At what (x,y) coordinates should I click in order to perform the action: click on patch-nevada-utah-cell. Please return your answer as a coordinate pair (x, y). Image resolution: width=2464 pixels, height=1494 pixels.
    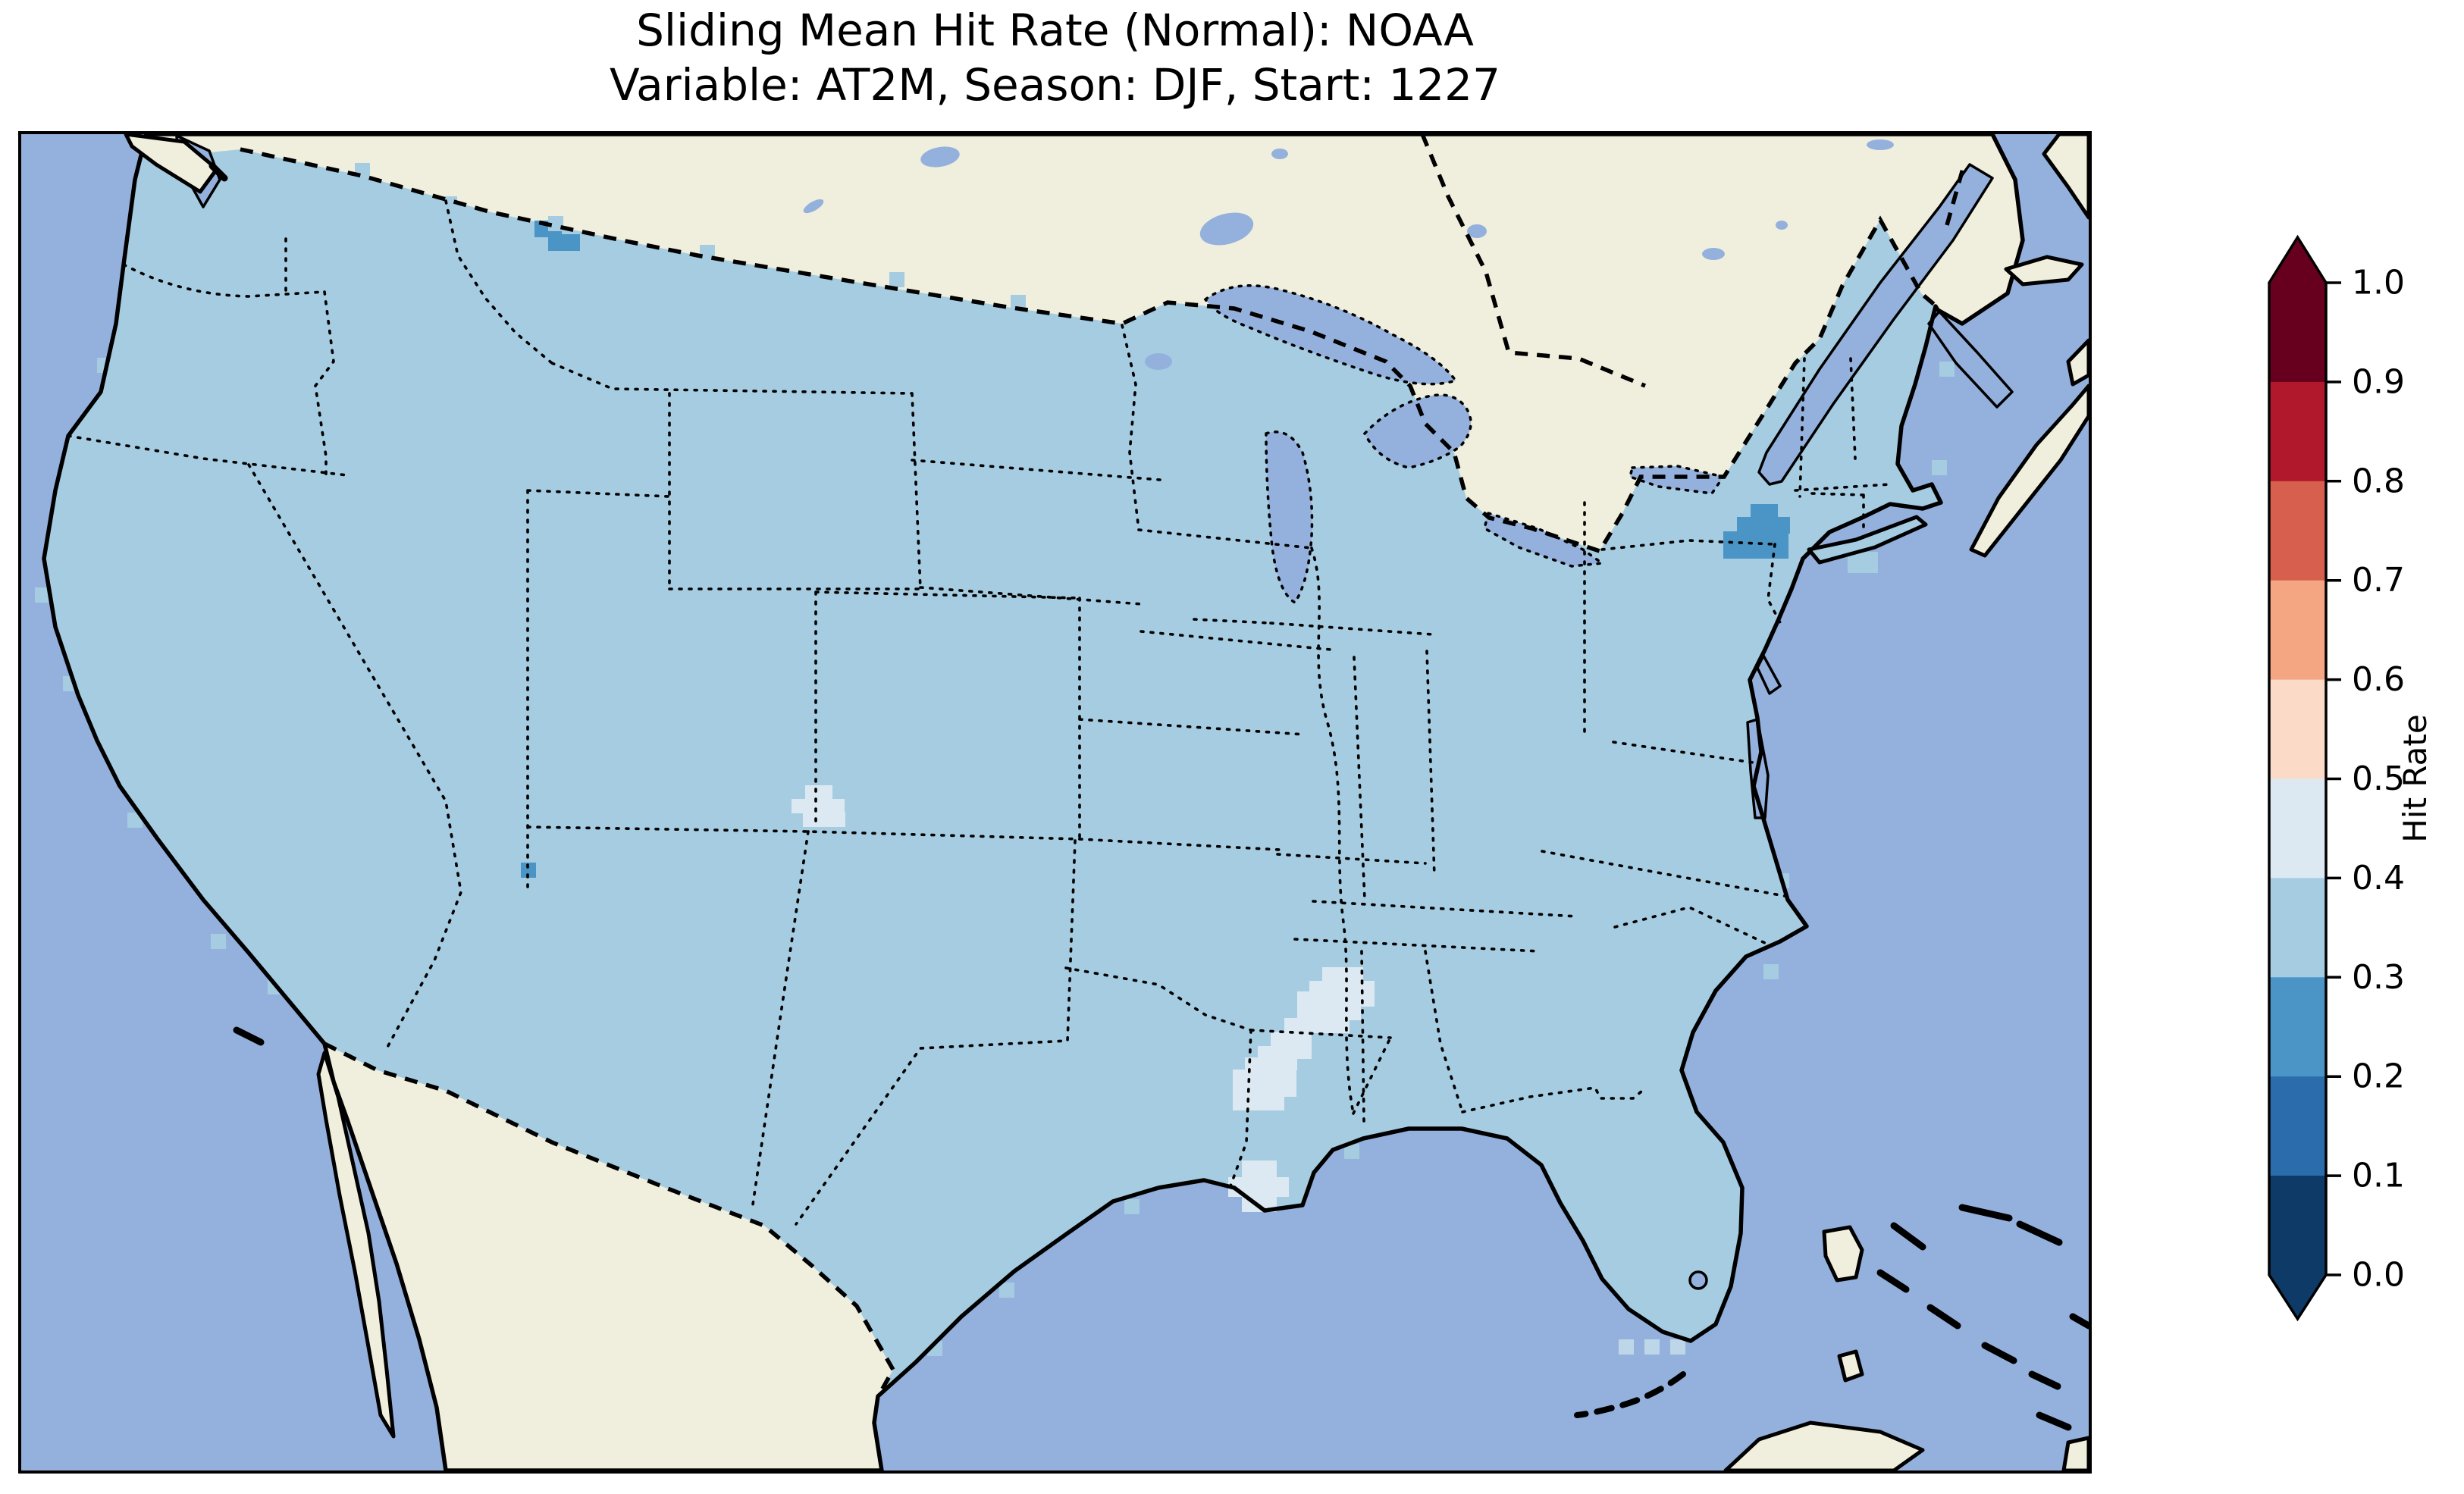
    Looking at the image, I should click on (529, 870).